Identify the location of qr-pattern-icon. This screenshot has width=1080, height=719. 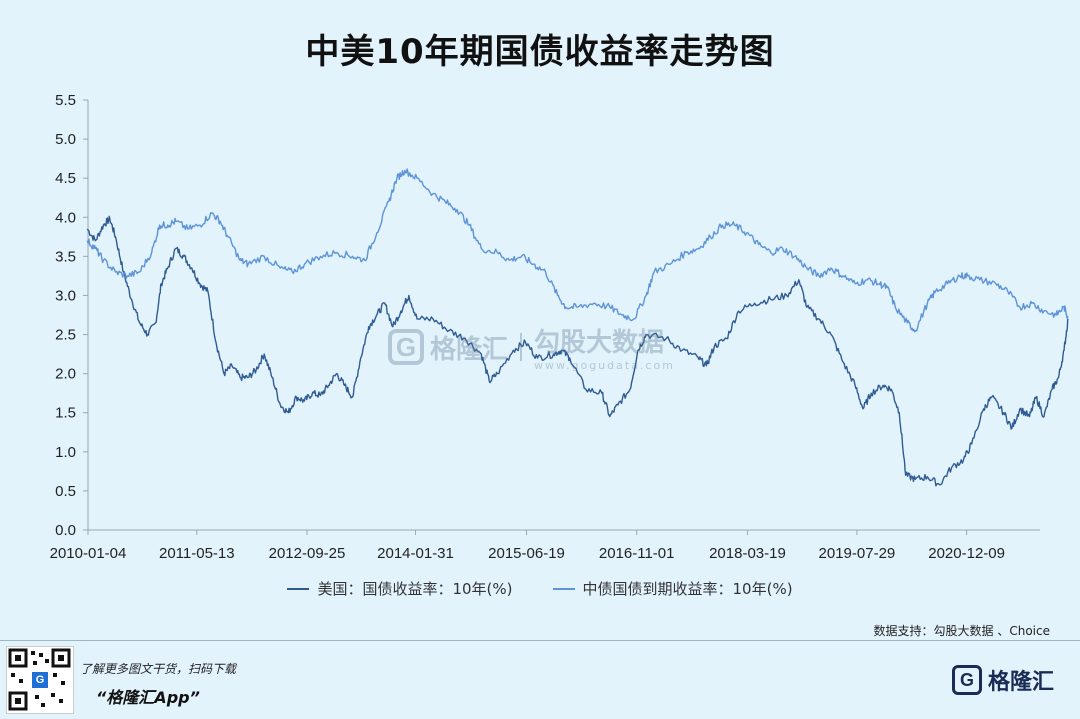
(39, 679).